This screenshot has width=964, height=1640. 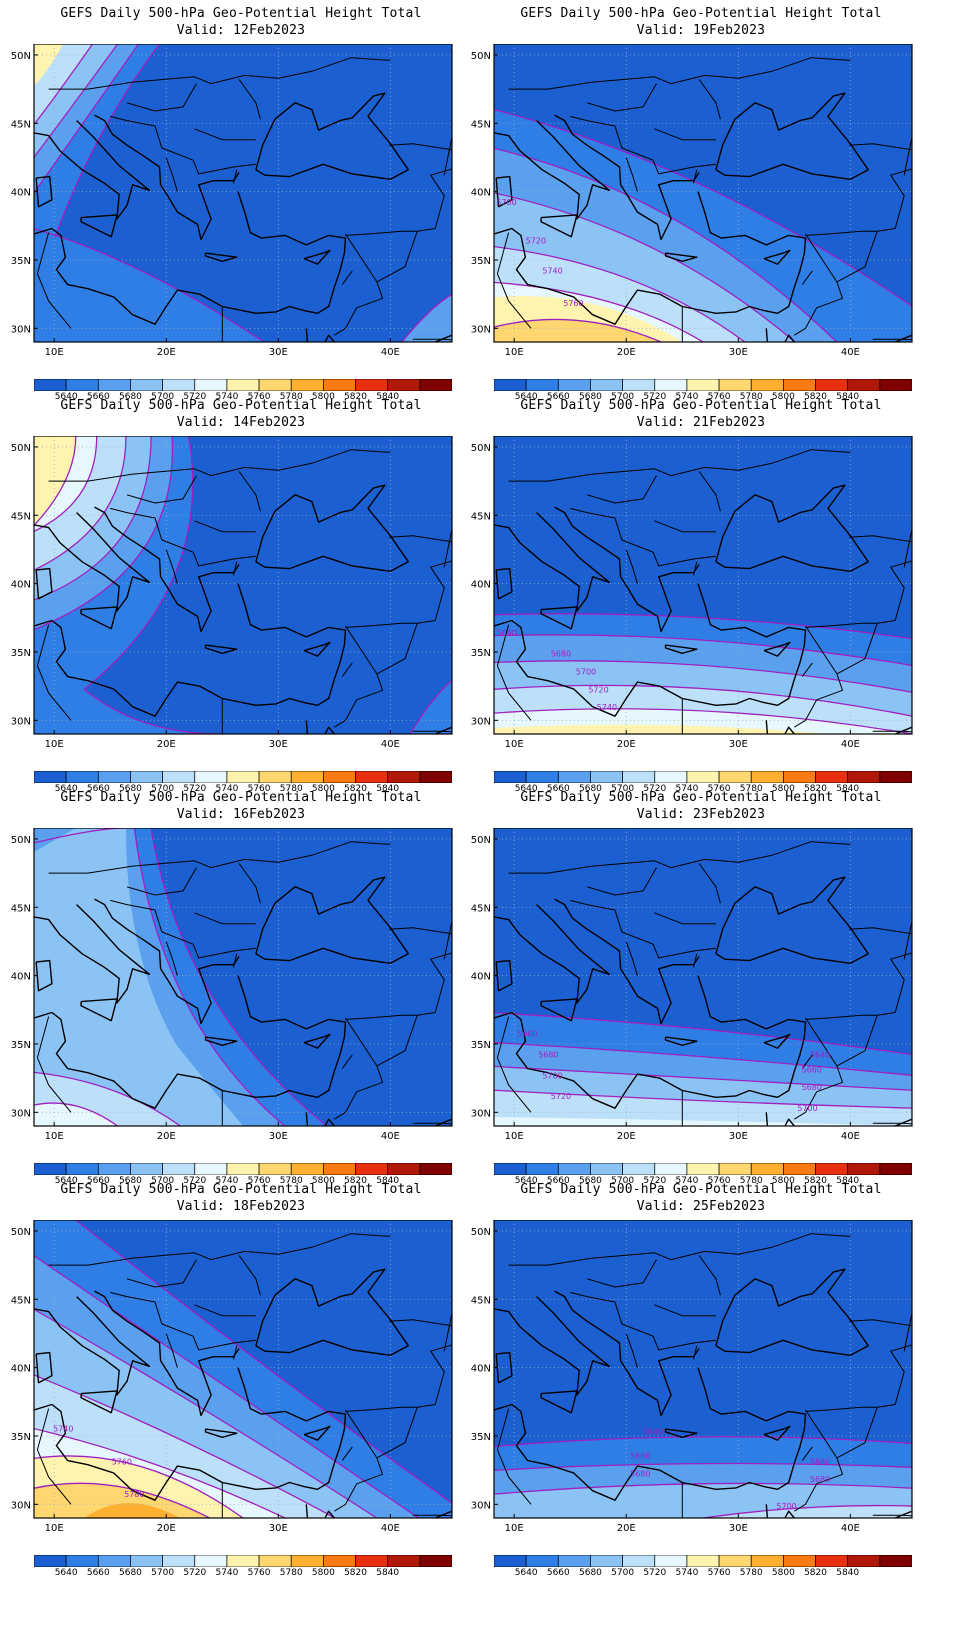 I want to click on map-frame, so click(x=703, y=1369).